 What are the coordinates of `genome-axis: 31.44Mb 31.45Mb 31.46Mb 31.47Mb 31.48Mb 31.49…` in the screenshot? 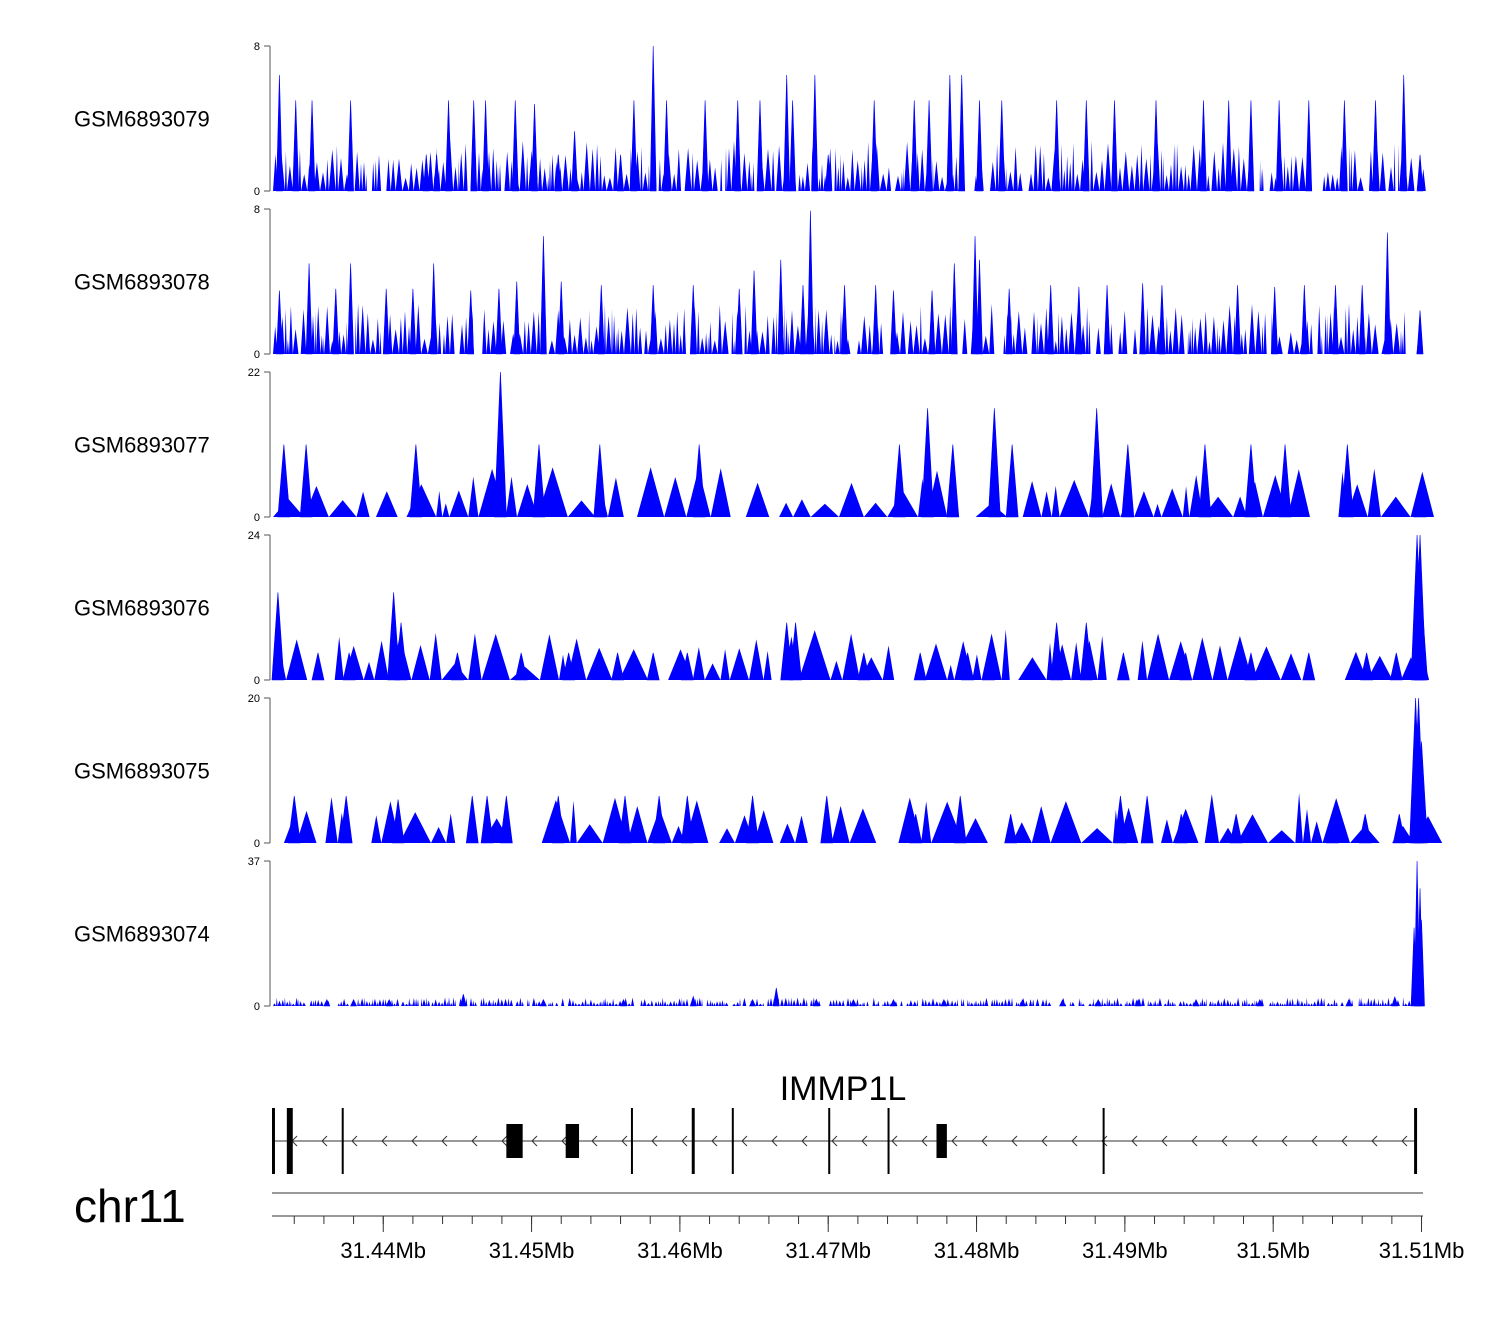 It's located at (868, 1227).